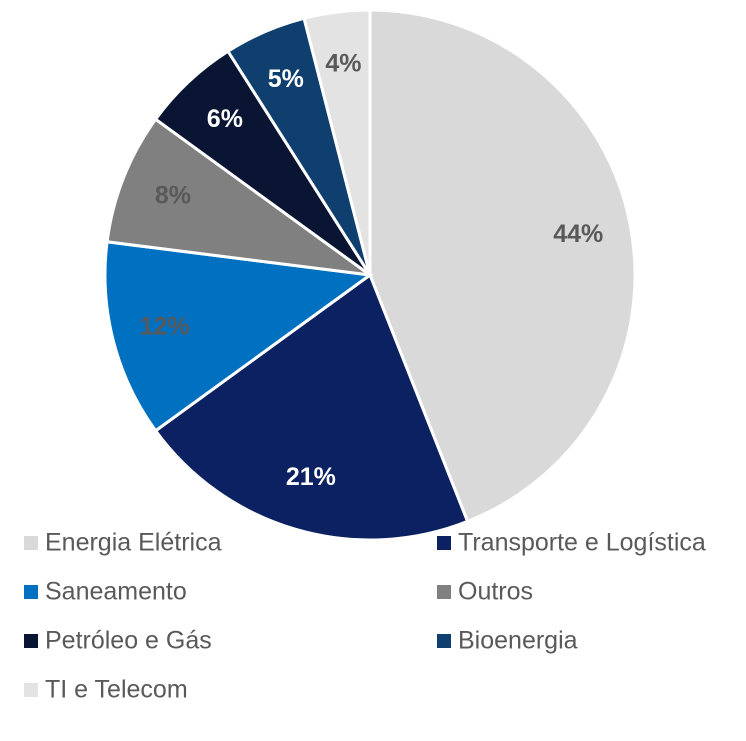 This screenshot has width=746, height=741. What do you see at coordinates (133, 543) in the screenshot?
I see `legend-label: Energia Elétrica` at bounding box center [133, 543].